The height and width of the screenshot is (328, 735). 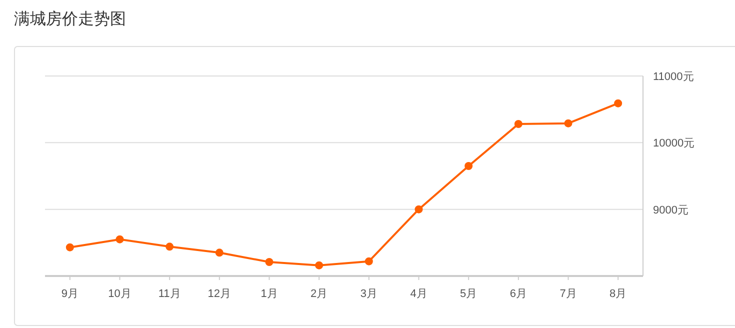 What do you see at coordinates (319, 294) in the screenshot?
I see `x-tick-label: 2月` at bounding box center [319, 294].